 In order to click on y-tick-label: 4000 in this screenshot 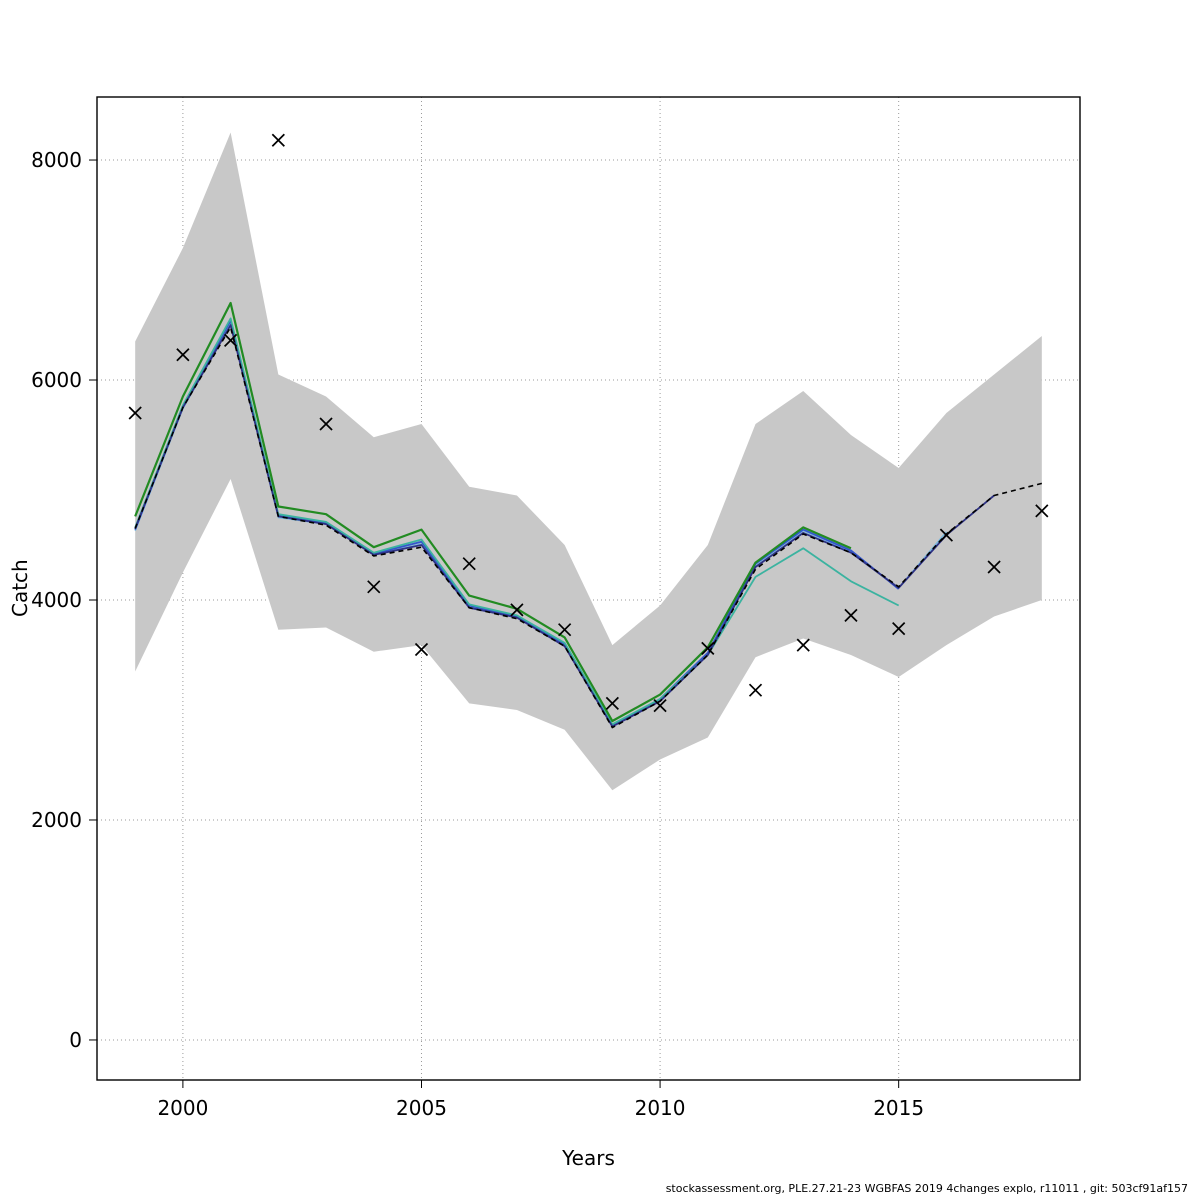, I will do `click(56, 600)`.